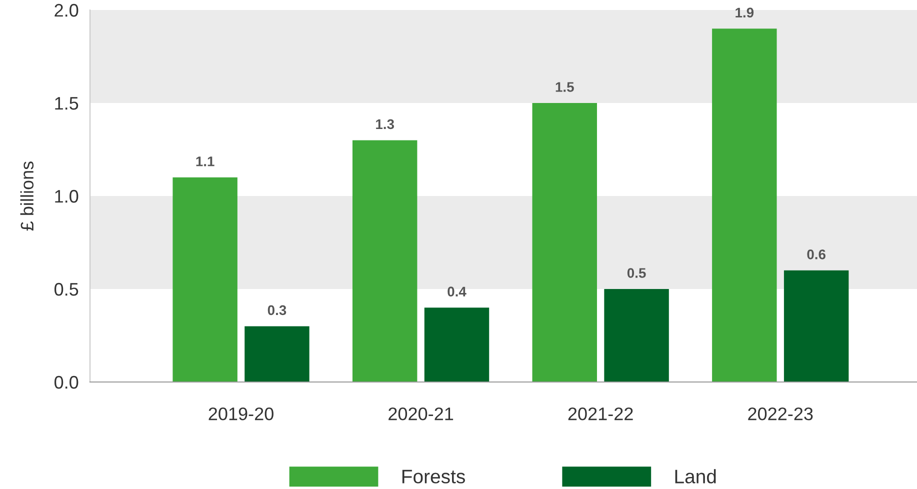 The width and height of the screenshot is (917, 489). I want to click on data-label: 1.3, so click(385, 124).